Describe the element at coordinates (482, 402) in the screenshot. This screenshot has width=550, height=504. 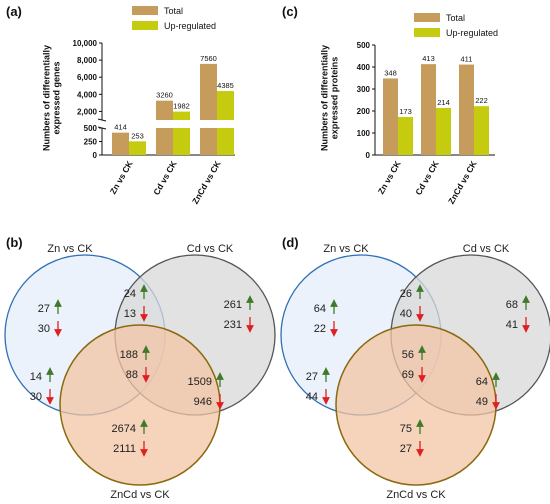
I see `venn-count-down: 49` at that location.